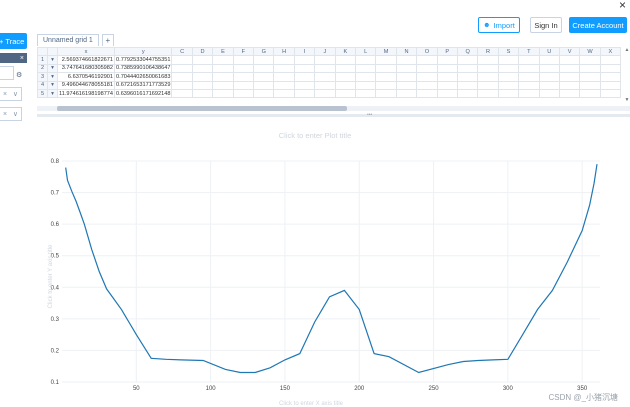 This screenshot has height=407, width=630. What do you see at coordinates (487, 25) in the screenshot?
I see `user-icon: ☻` at bounding box center [487, 25].